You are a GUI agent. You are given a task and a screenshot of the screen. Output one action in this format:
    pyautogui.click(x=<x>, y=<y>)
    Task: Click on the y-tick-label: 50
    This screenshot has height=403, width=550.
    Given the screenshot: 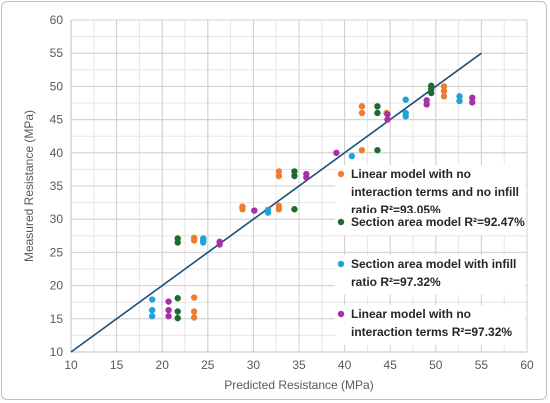 What is the action you would take?
    pyautogui.click(x=57, y=86)
    